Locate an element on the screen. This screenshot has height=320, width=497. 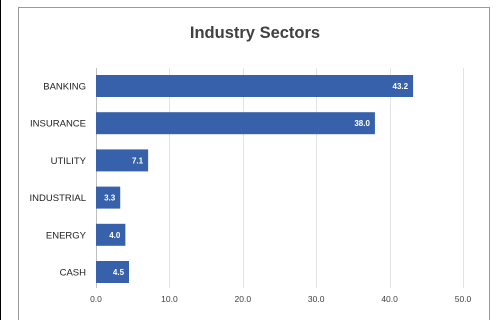
data-label: 43.2 is located at coordinates (401, 86).